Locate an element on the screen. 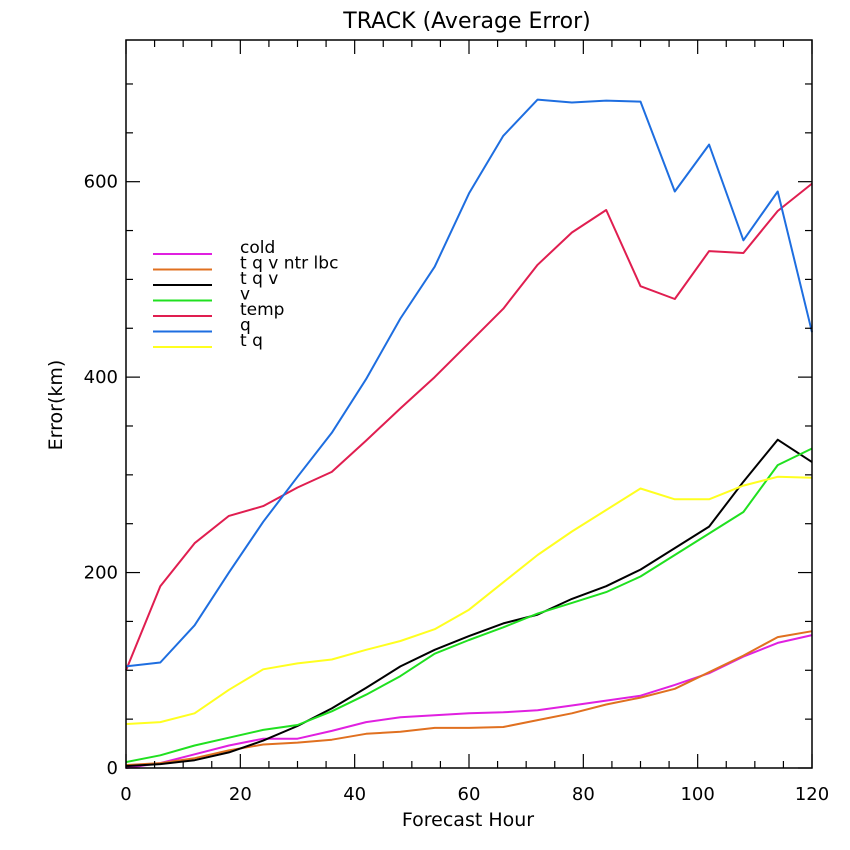 The width and height of the screenshot is (850, 850). legend-label-3: v is located at coordinates (245, 295).